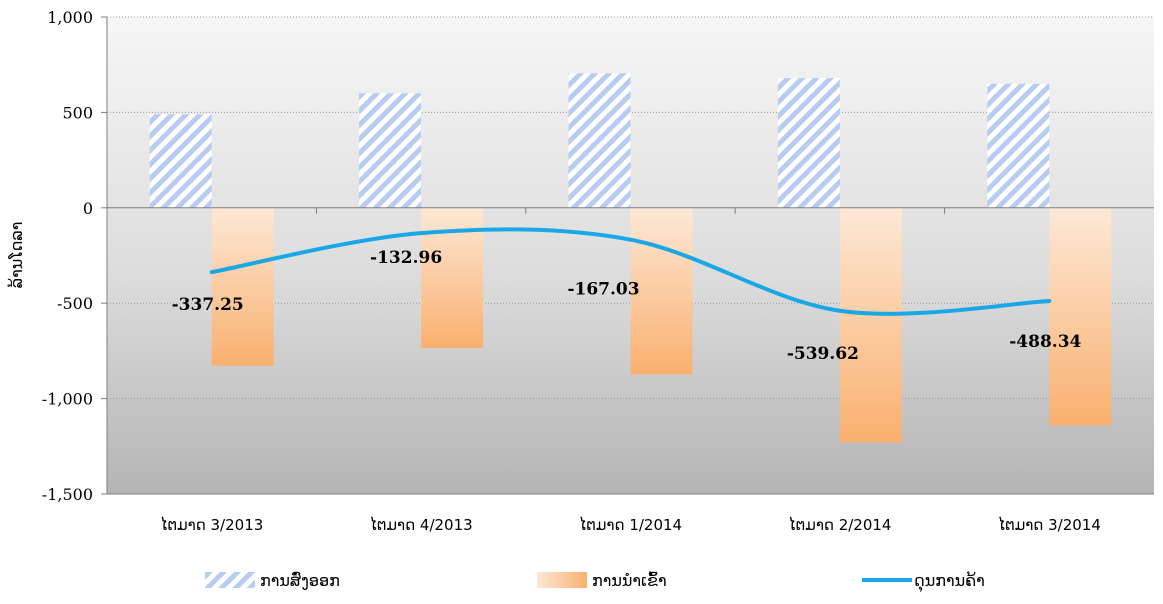  I want to click on x-tick-label: ໄຕມາດ 3/2014, so click(1049, 524).